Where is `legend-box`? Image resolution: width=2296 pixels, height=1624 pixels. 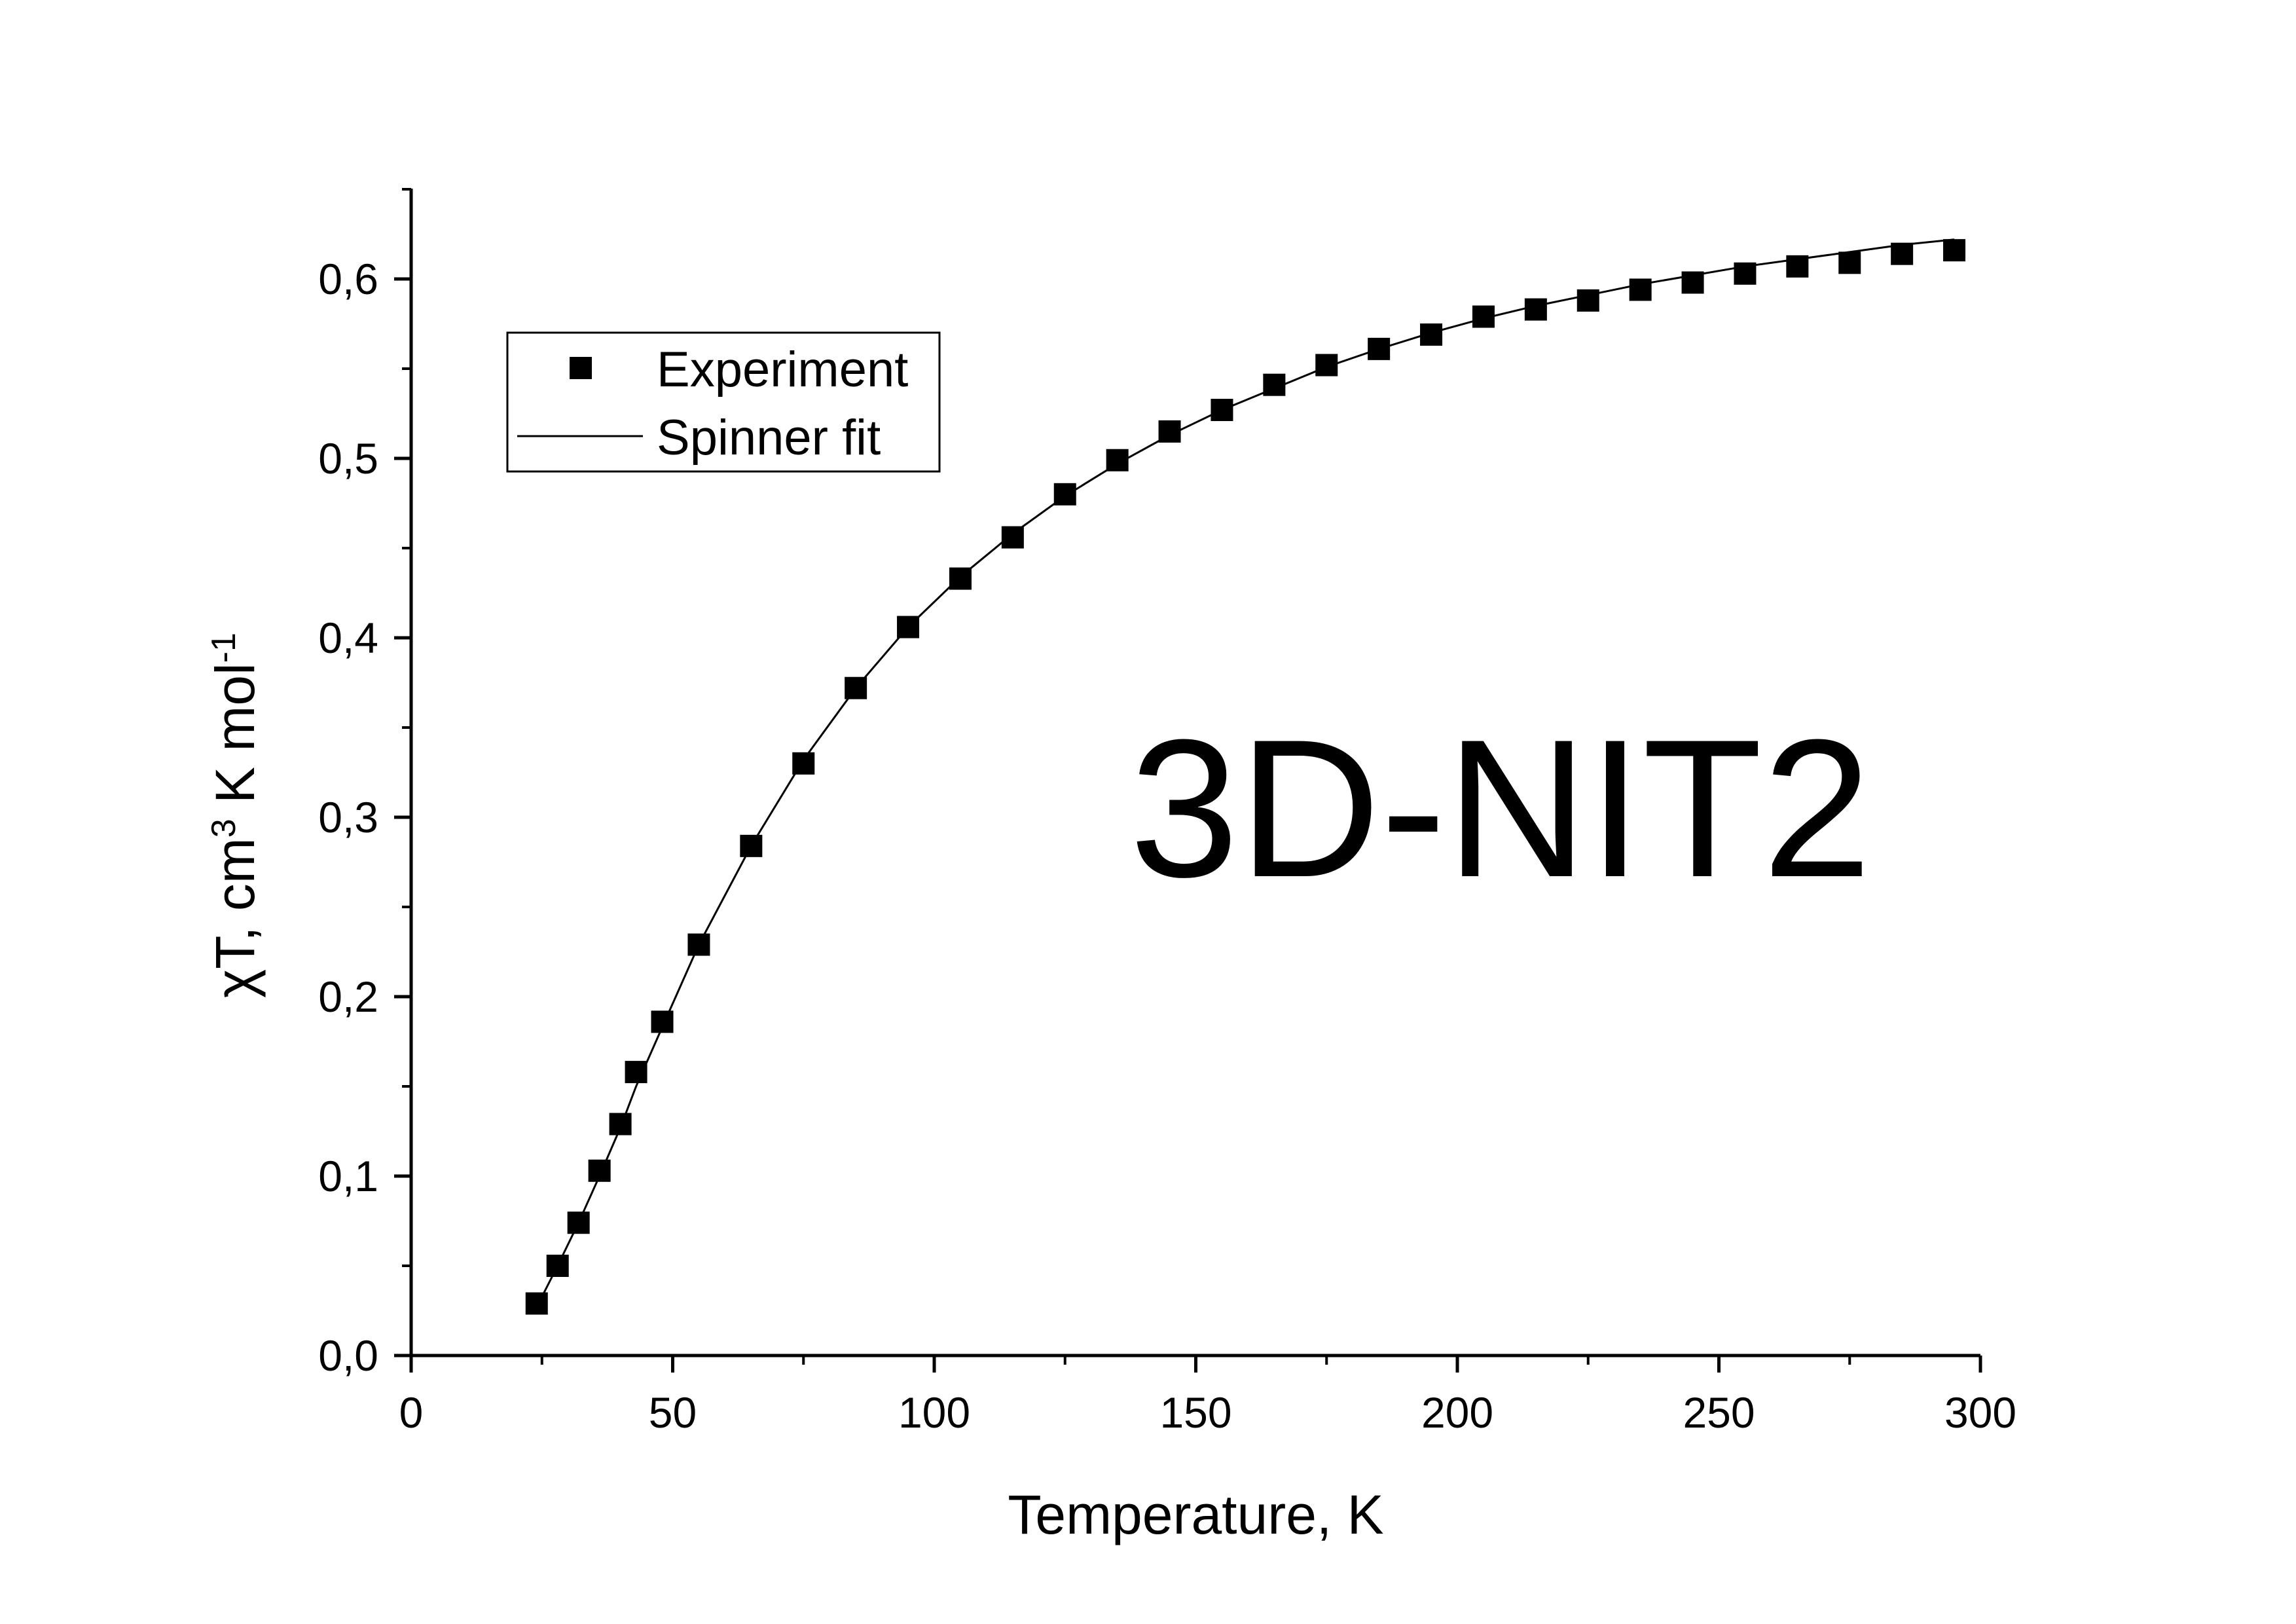 legend-box is located at coordinates (723, 402).